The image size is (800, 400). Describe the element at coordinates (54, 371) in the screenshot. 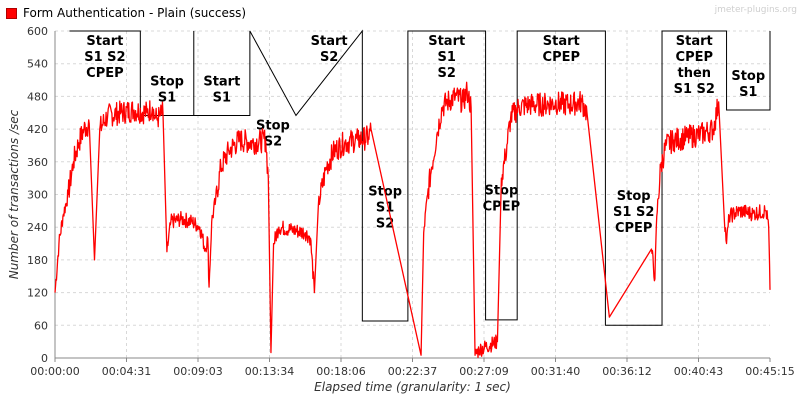

I see `x-tick-label: 00:00:00` at that location.